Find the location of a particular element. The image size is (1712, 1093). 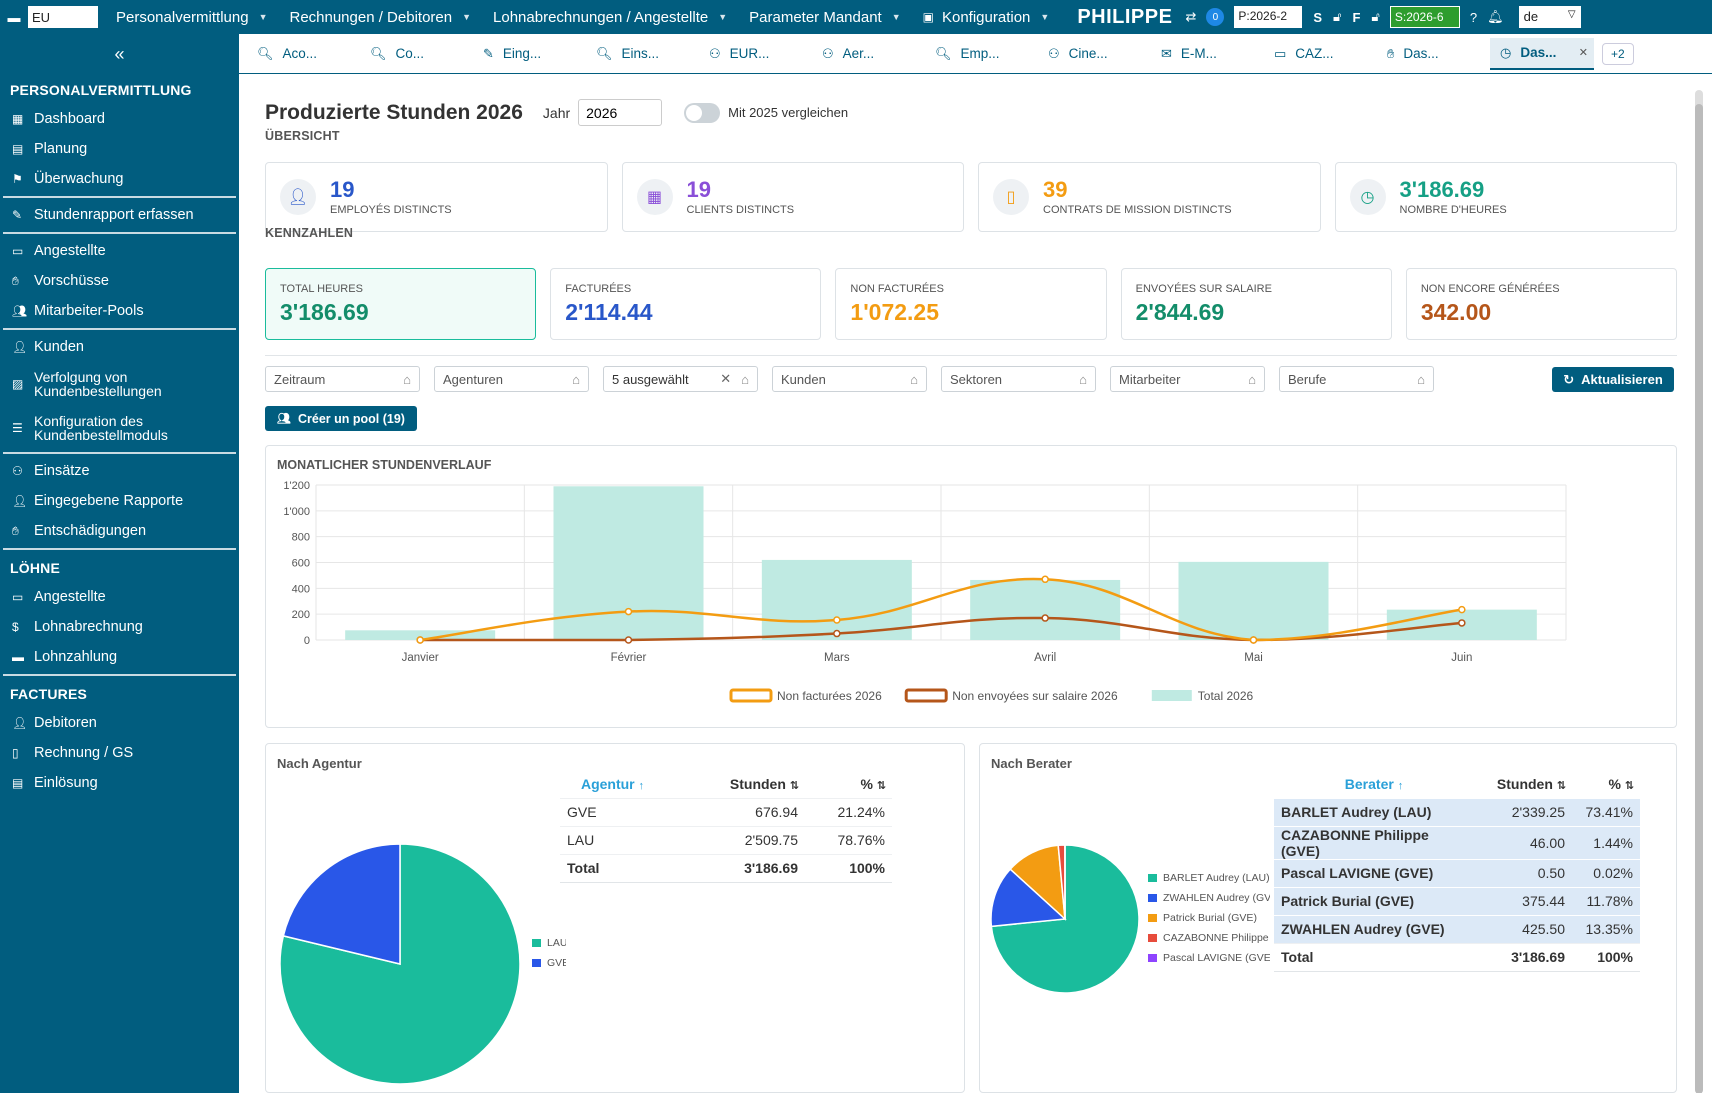

folder-icon: ▬ is located at coordinates (14, 17).